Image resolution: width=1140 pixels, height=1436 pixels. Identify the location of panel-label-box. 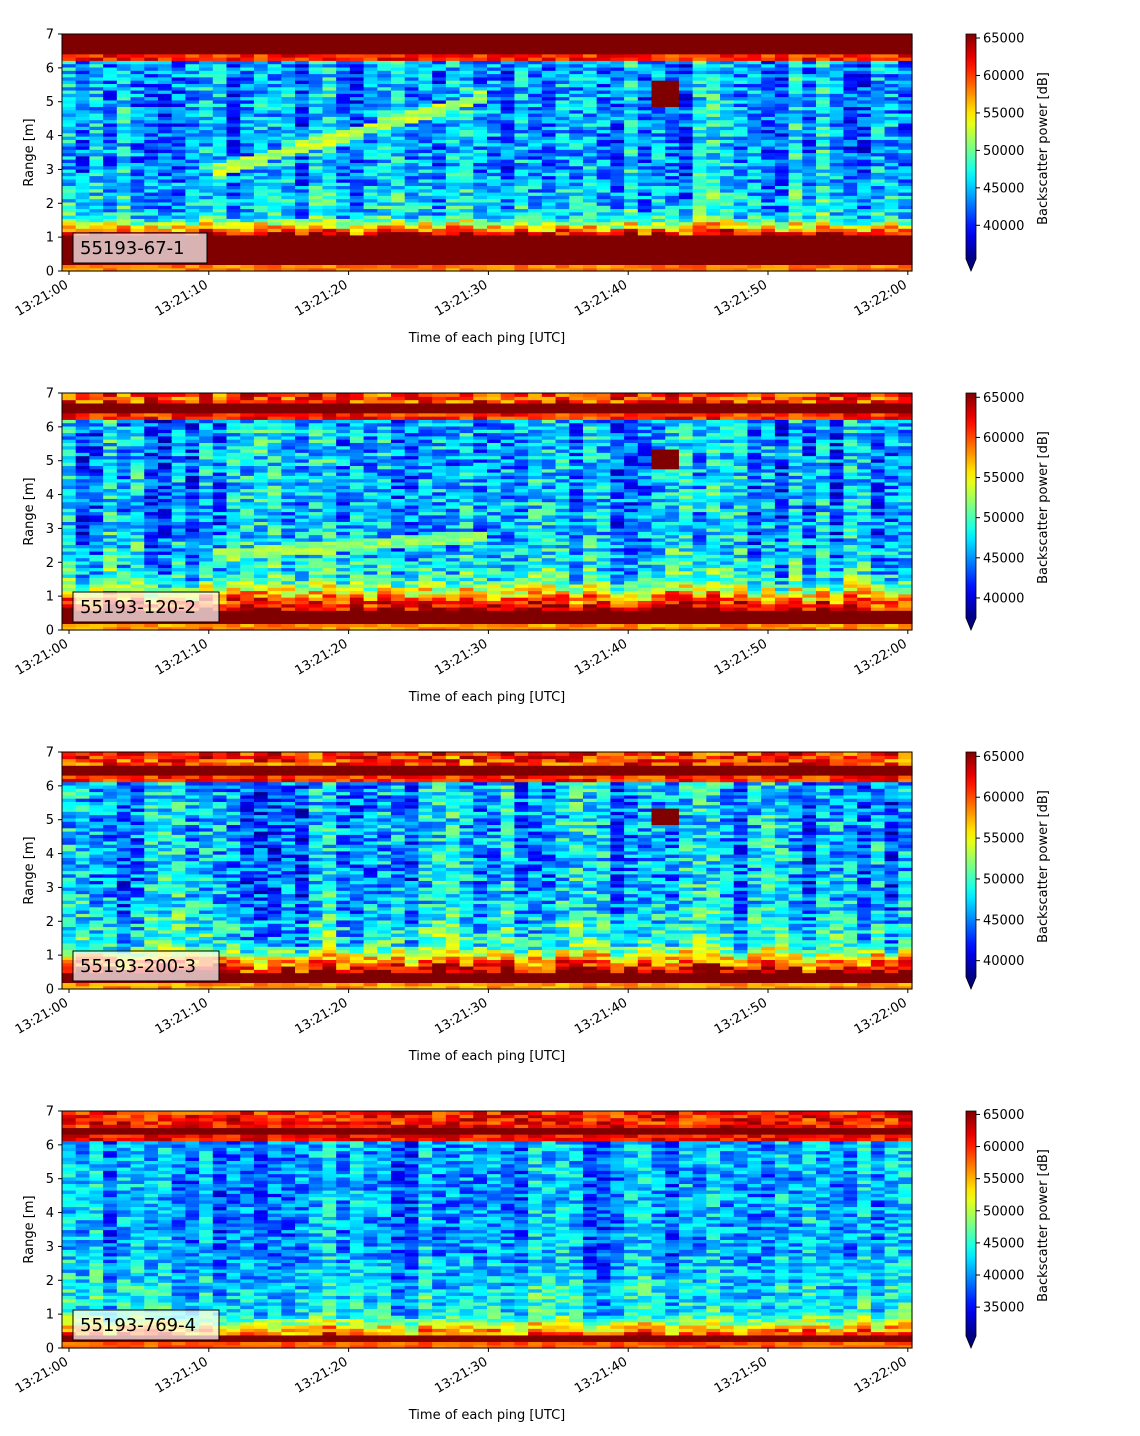
(140, 248).